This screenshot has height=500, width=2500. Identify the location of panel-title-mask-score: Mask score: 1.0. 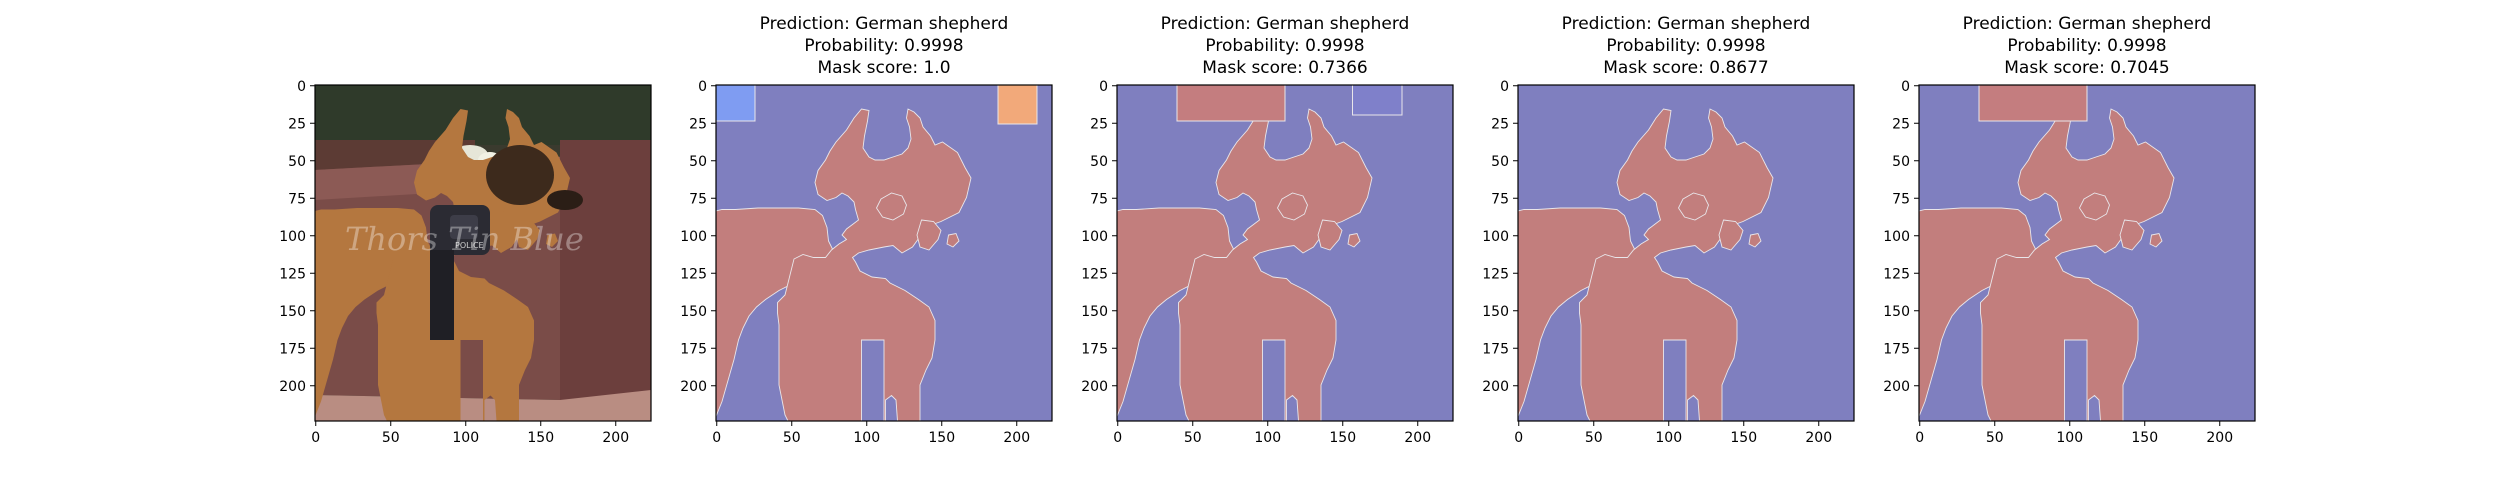
(883, 68).